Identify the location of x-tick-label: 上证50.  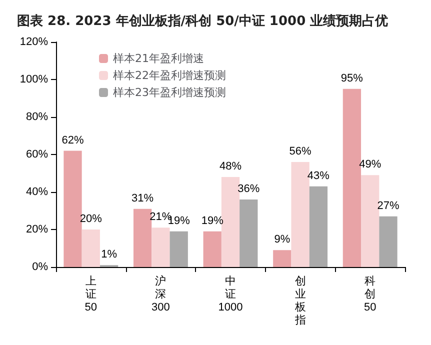
(91, 294).